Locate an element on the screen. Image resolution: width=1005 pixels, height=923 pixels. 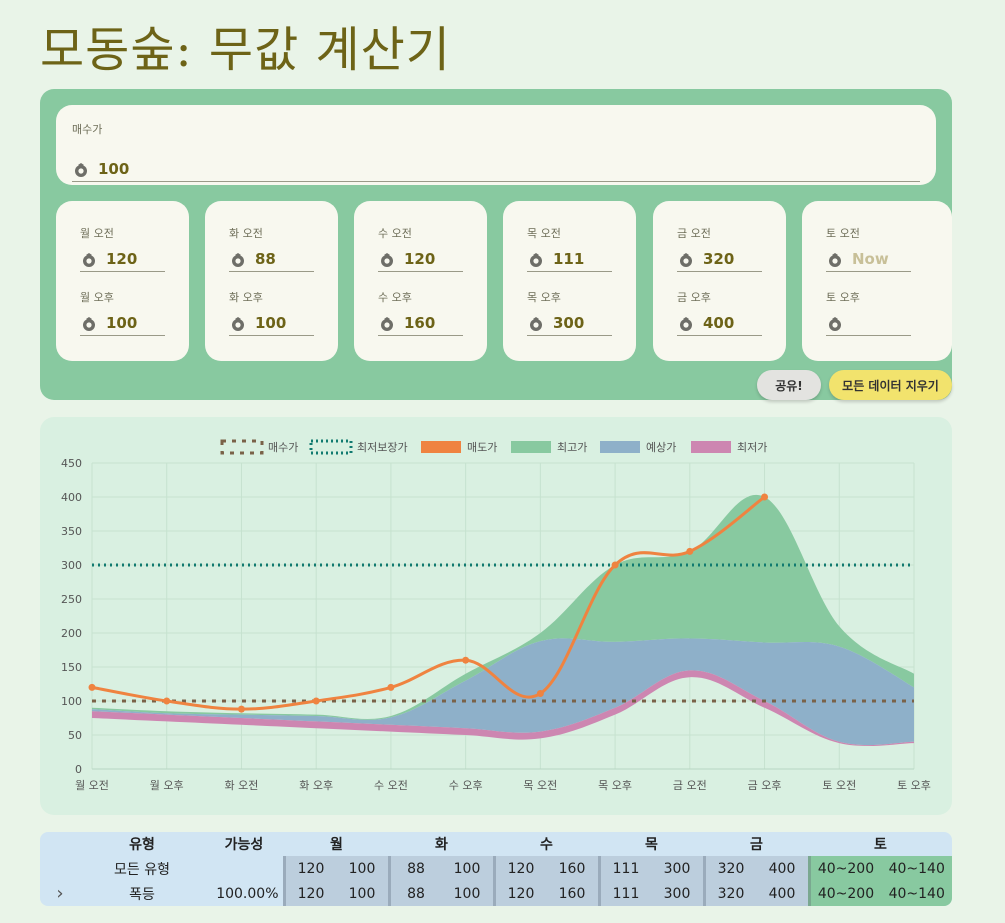
day-card-fri: 금 오전 320 금 오후 400 is located at coordinates (719, 281).